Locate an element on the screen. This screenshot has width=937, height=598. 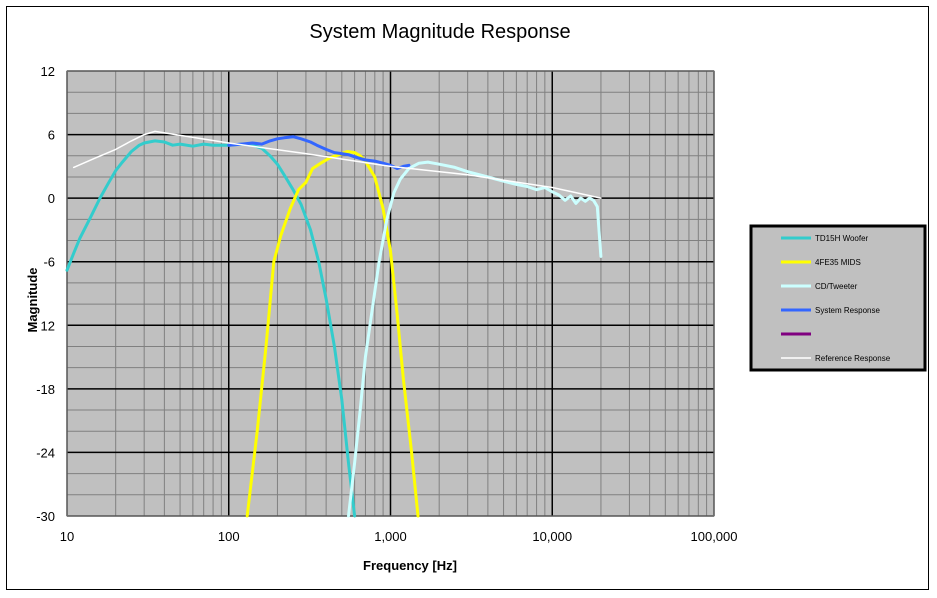
legend-box is located at coordinates (838, 298).